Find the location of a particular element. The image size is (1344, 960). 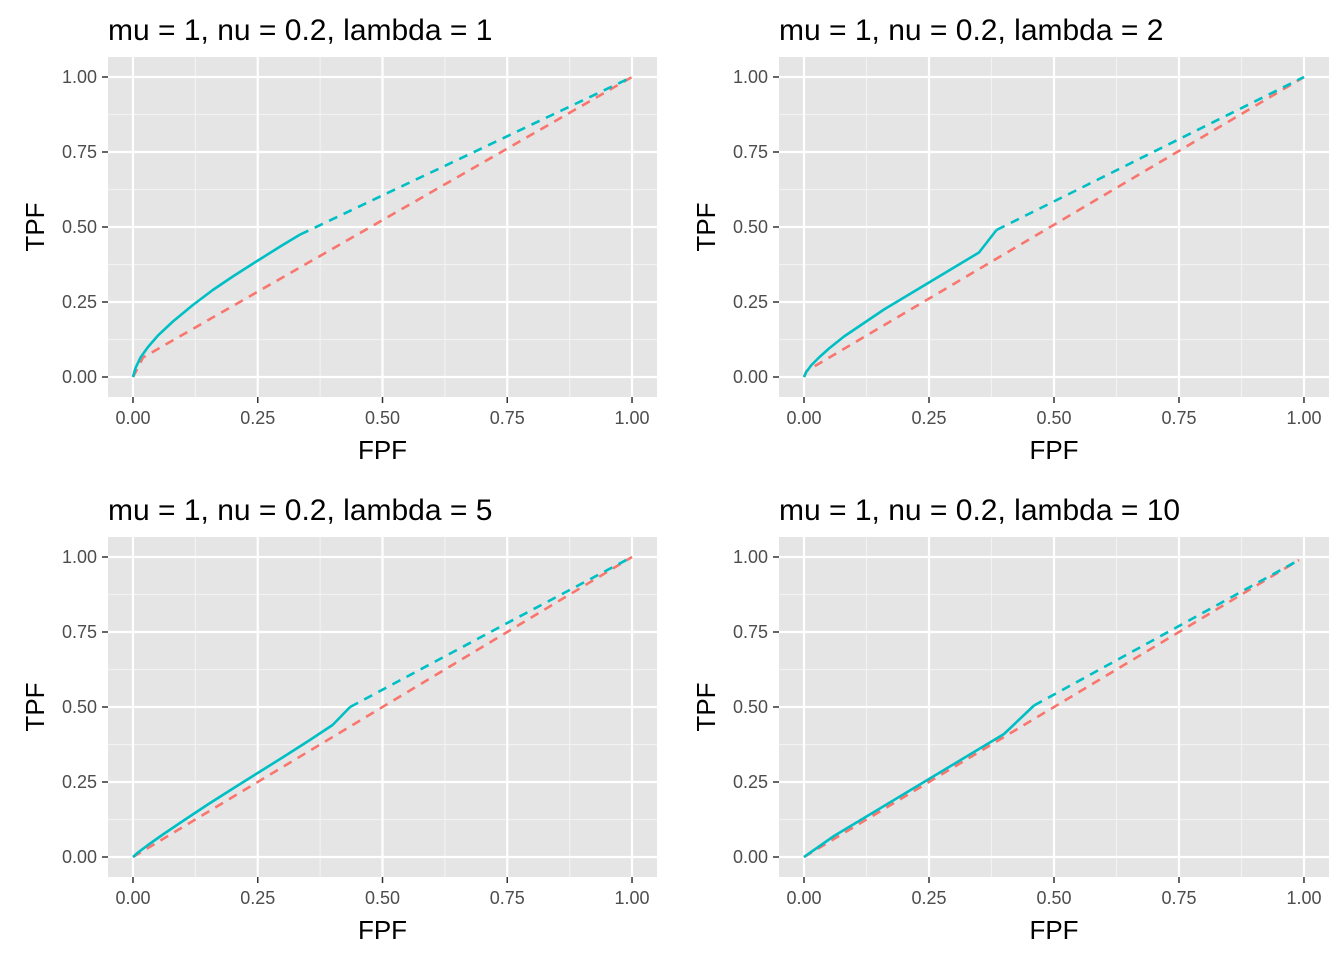

panel-title: mu = 1, nu = 0.2, lambda = 5 is located at coordinates (300, 510).